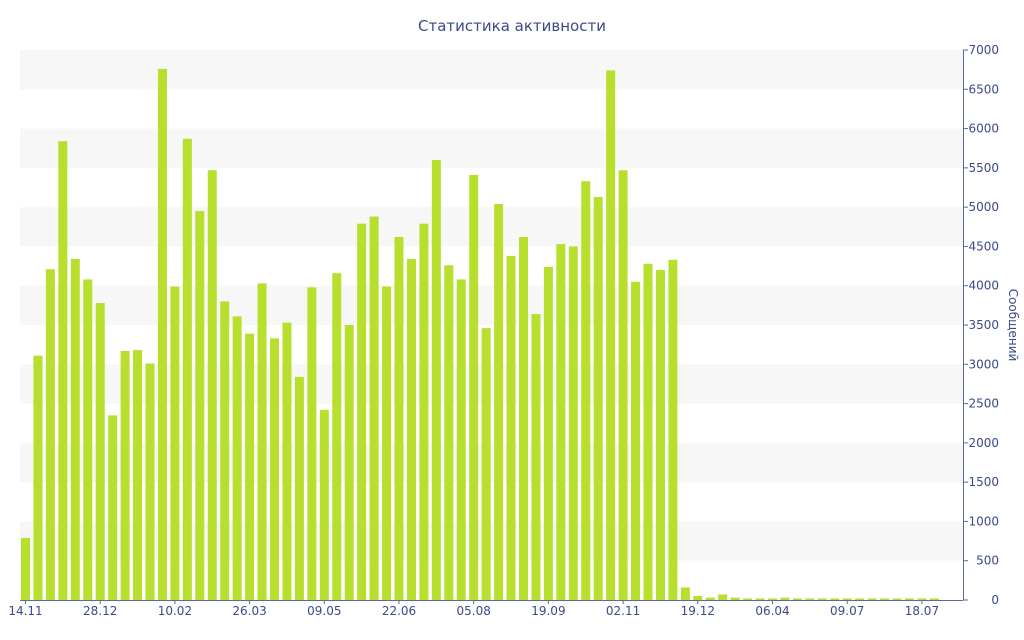  I want to click on y-tick-label: 4500, so click(983, 246).